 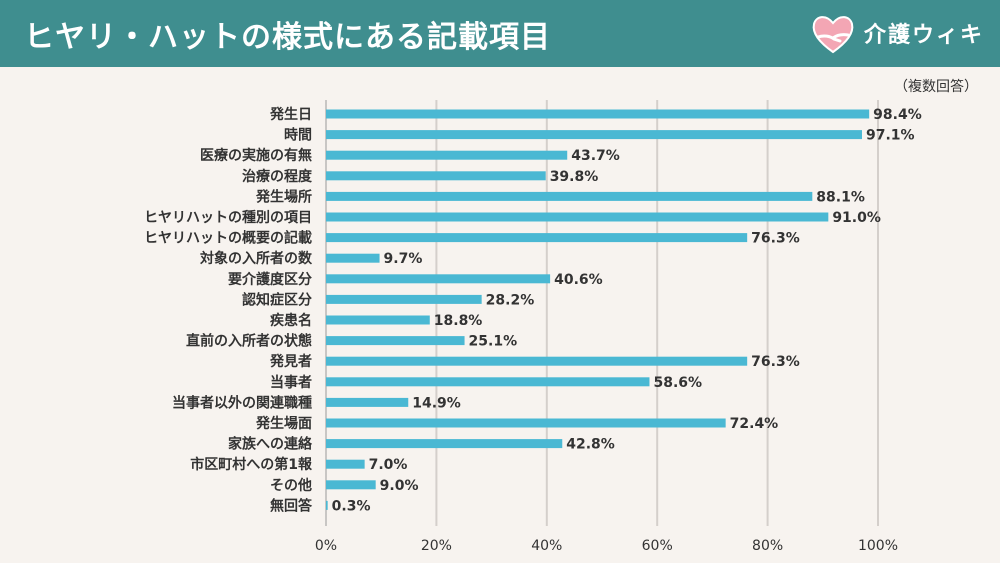 I want to click on category-label: 発生場面, so click(x=283, y=423).